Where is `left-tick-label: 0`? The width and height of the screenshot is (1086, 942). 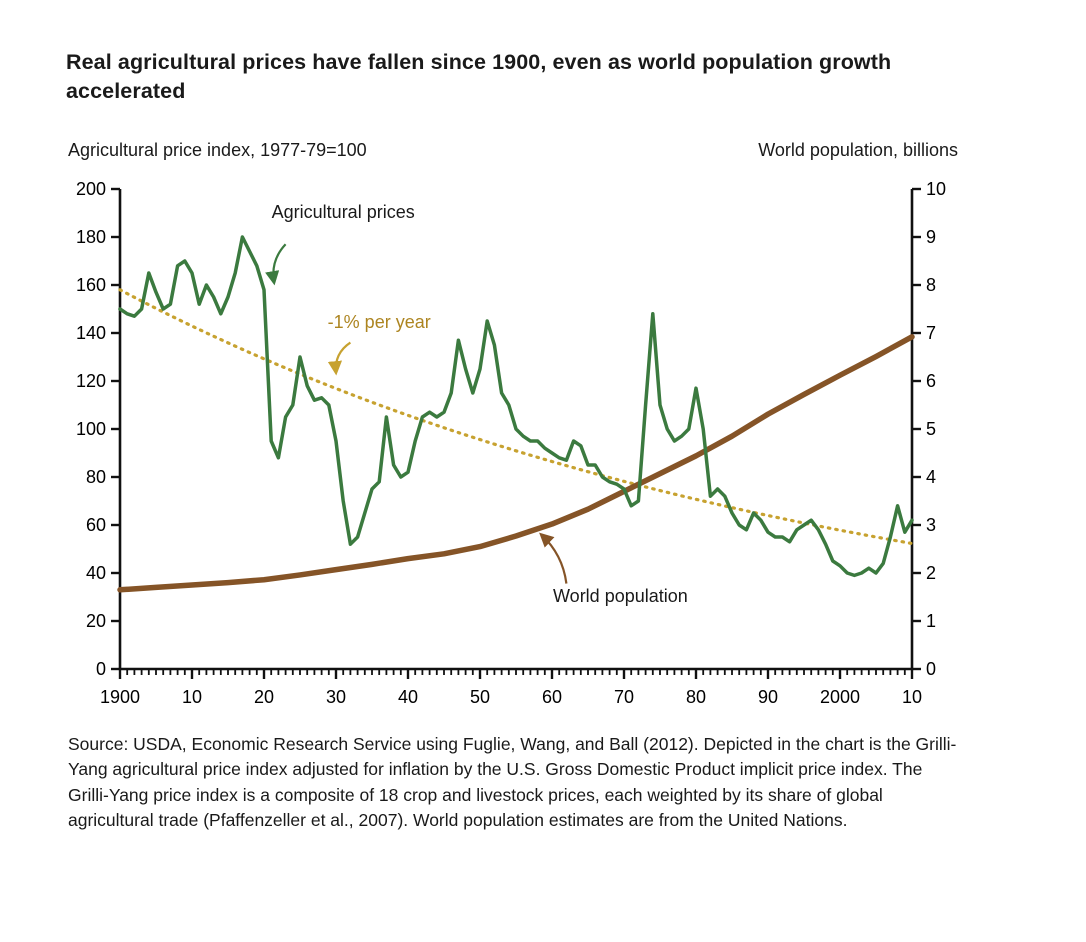 left-tick-label: 0 is located at coordinates (101, 669).